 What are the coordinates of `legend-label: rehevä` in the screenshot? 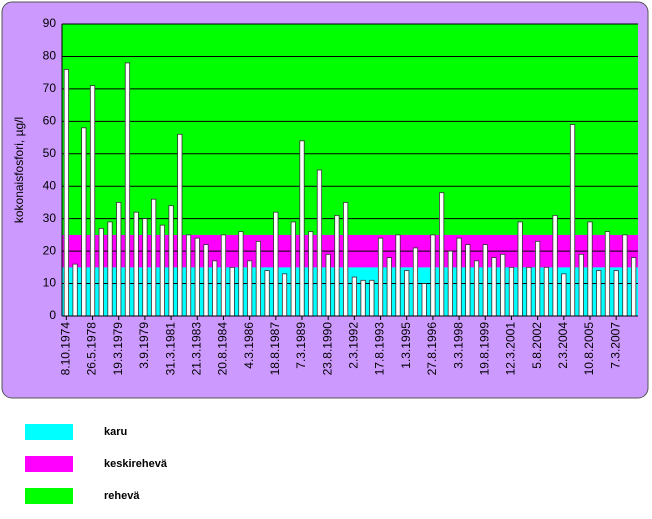 It's located at (122, 496).